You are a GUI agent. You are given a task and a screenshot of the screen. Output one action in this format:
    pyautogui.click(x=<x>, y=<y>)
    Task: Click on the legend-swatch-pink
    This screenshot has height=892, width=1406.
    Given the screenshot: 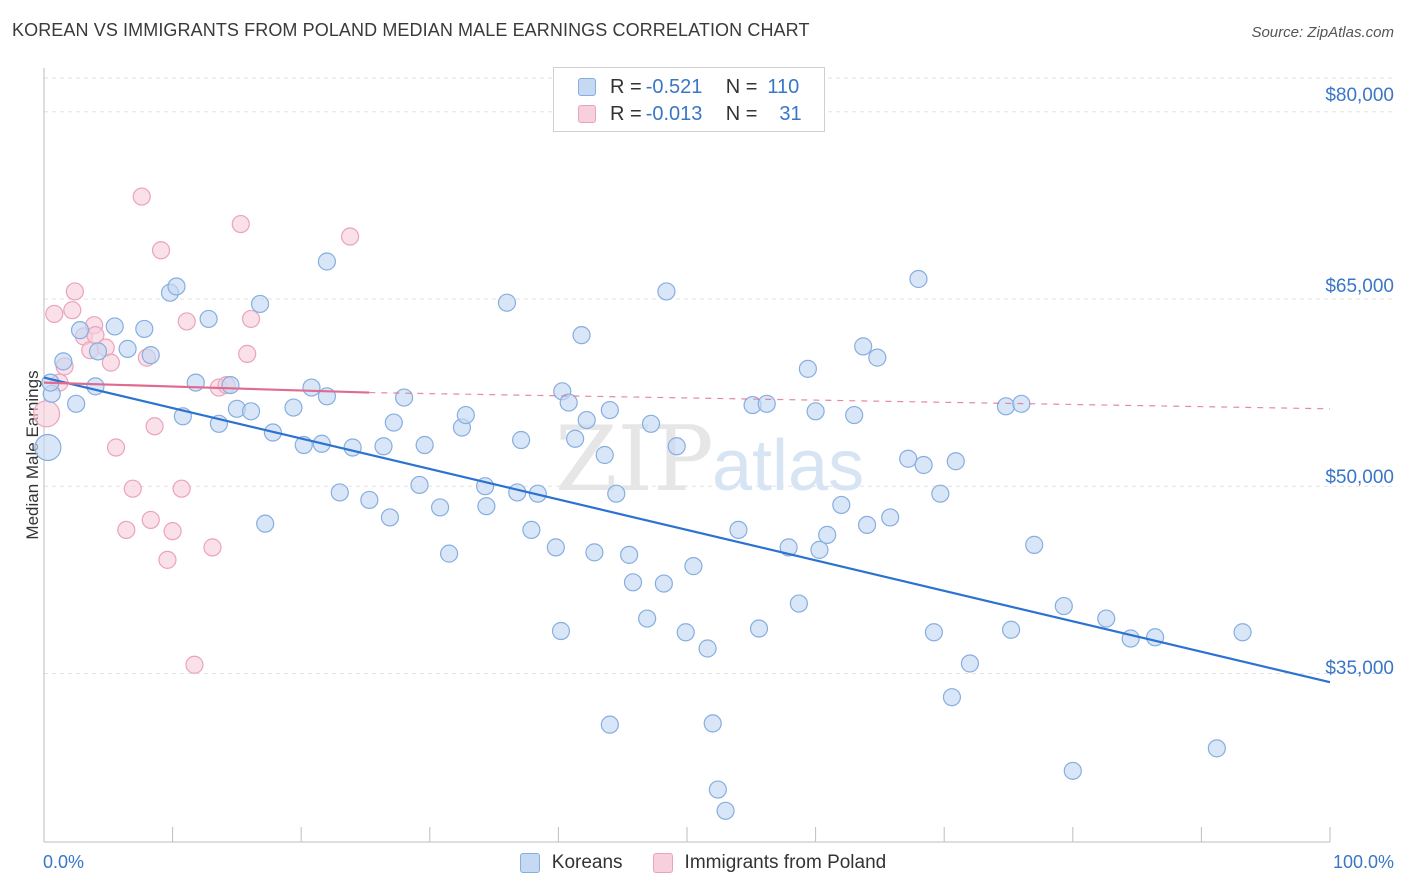 What is the action you would take?
    pyautogui.click(x=587, y=114)
    